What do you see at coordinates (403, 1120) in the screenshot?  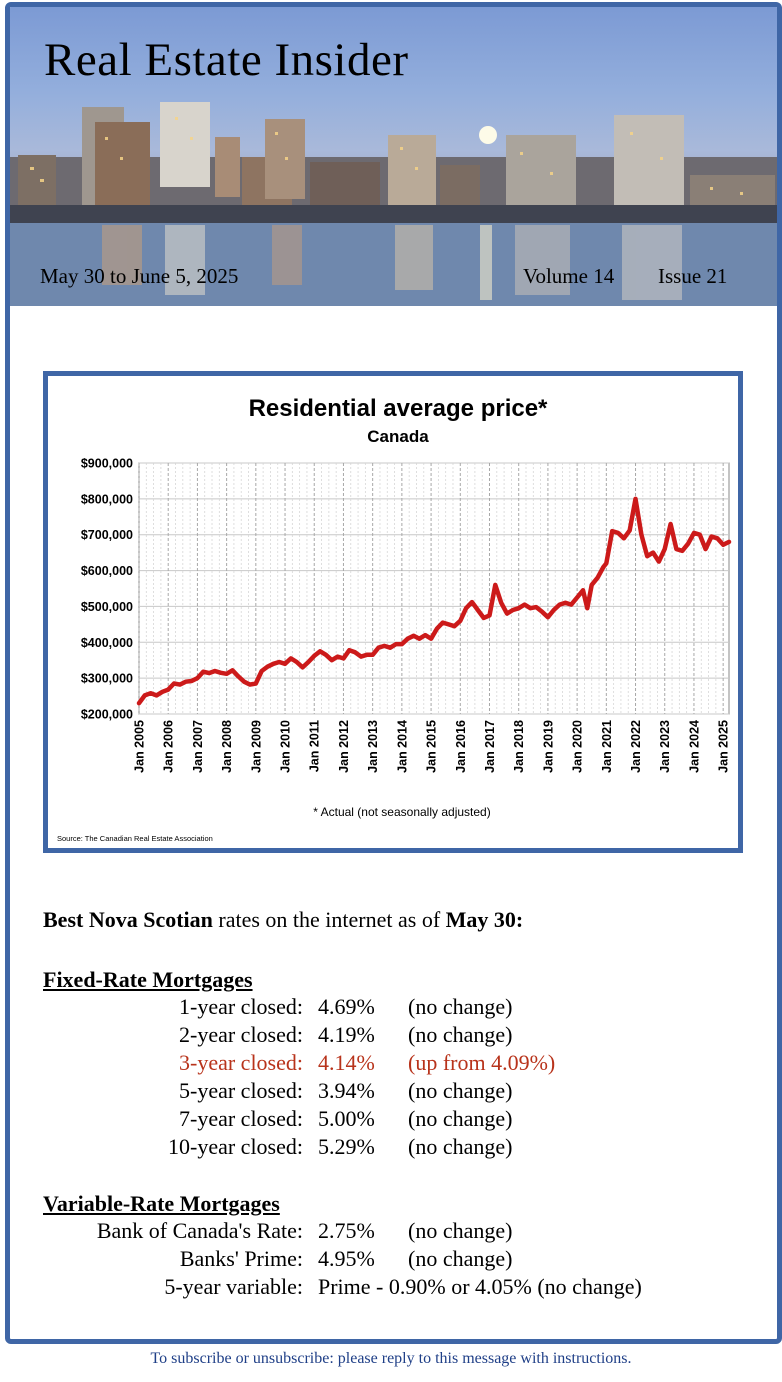 I see `fixed-rate-row: 7-year closed: 5.00% (no change)` at bounding box center [403, 1120].